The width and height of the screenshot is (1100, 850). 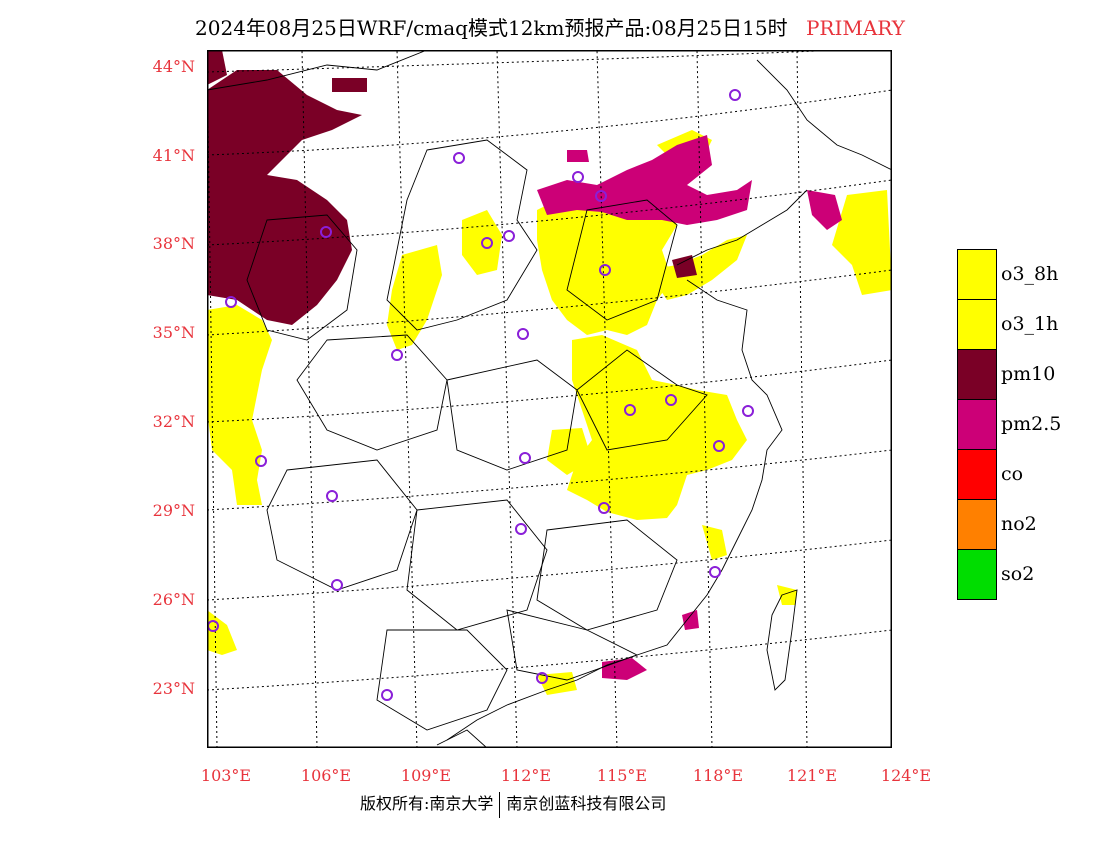 What do you see at coordinates (787, 595) in the screenshot?
I see `o3-region-taiwan-n` at bounding box center [787, 595].